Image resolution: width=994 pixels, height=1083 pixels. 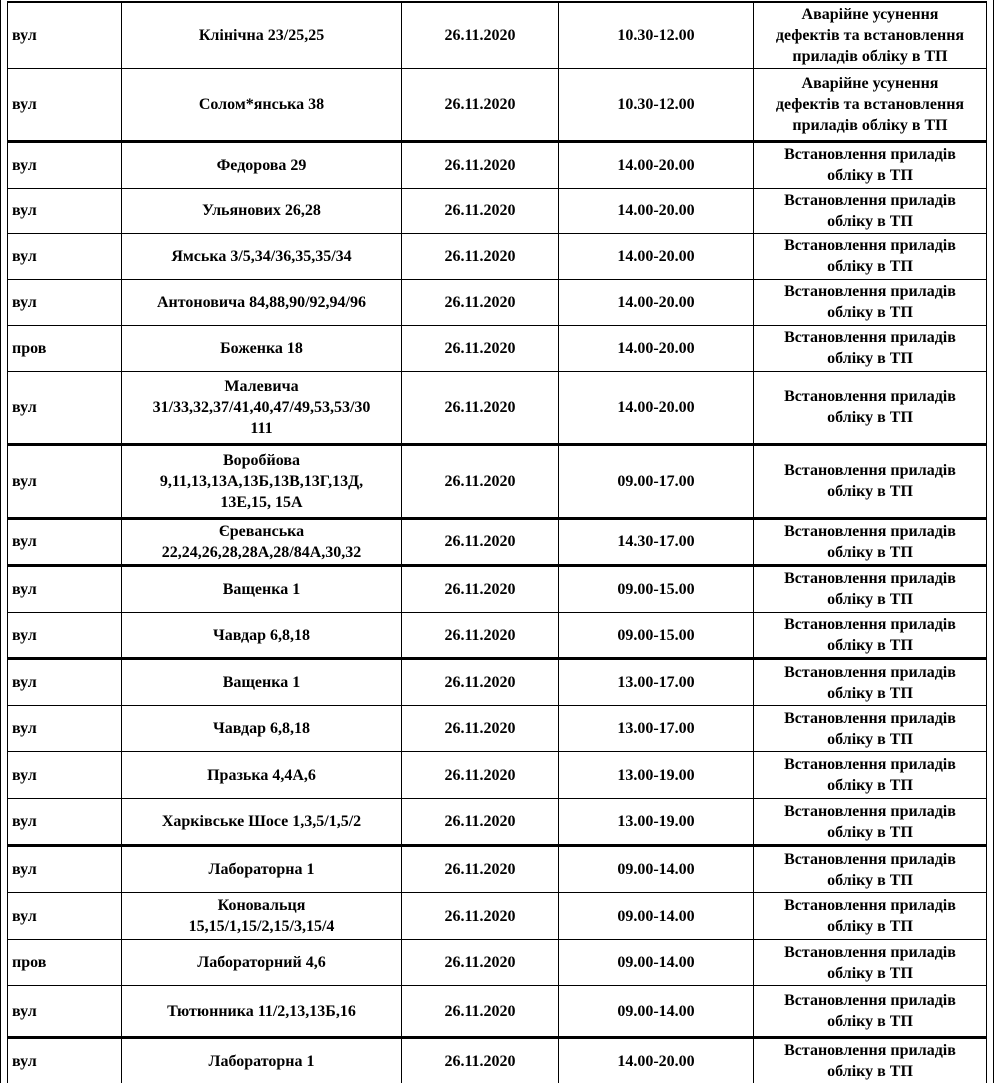 I want to click on time-cell: 09.00-17.00, so click(x=656, y=480).